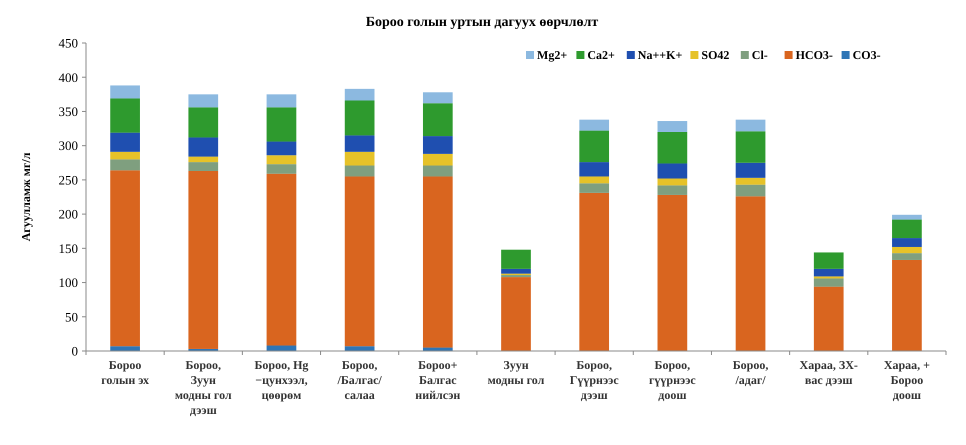 This screenshot has width=966, height=445. What do you see at coordinates (68, 248) in the screenshot?
I see `y-tick-label: 150` at bounding box center [68, 248].